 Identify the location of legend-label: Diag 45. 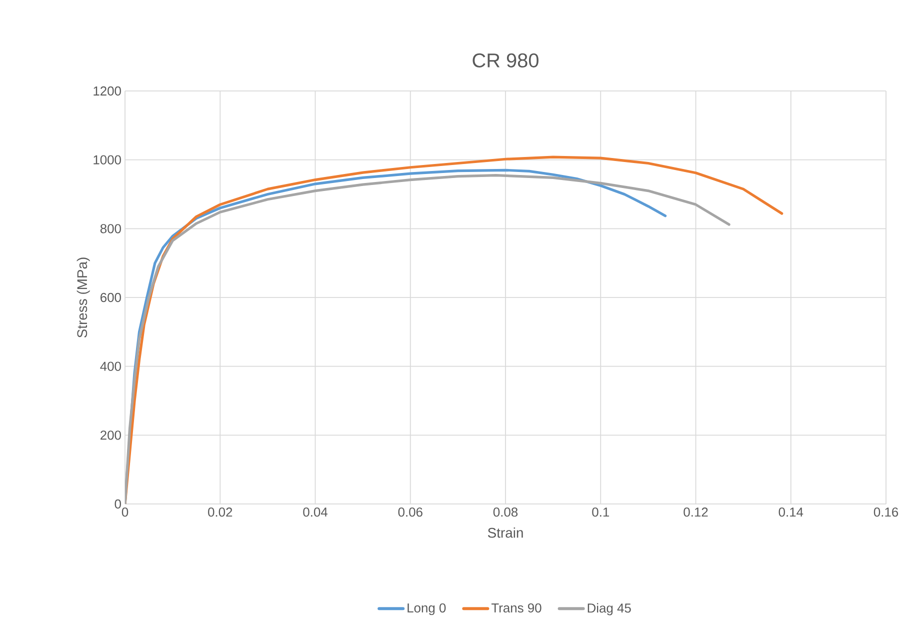
(609, 609).